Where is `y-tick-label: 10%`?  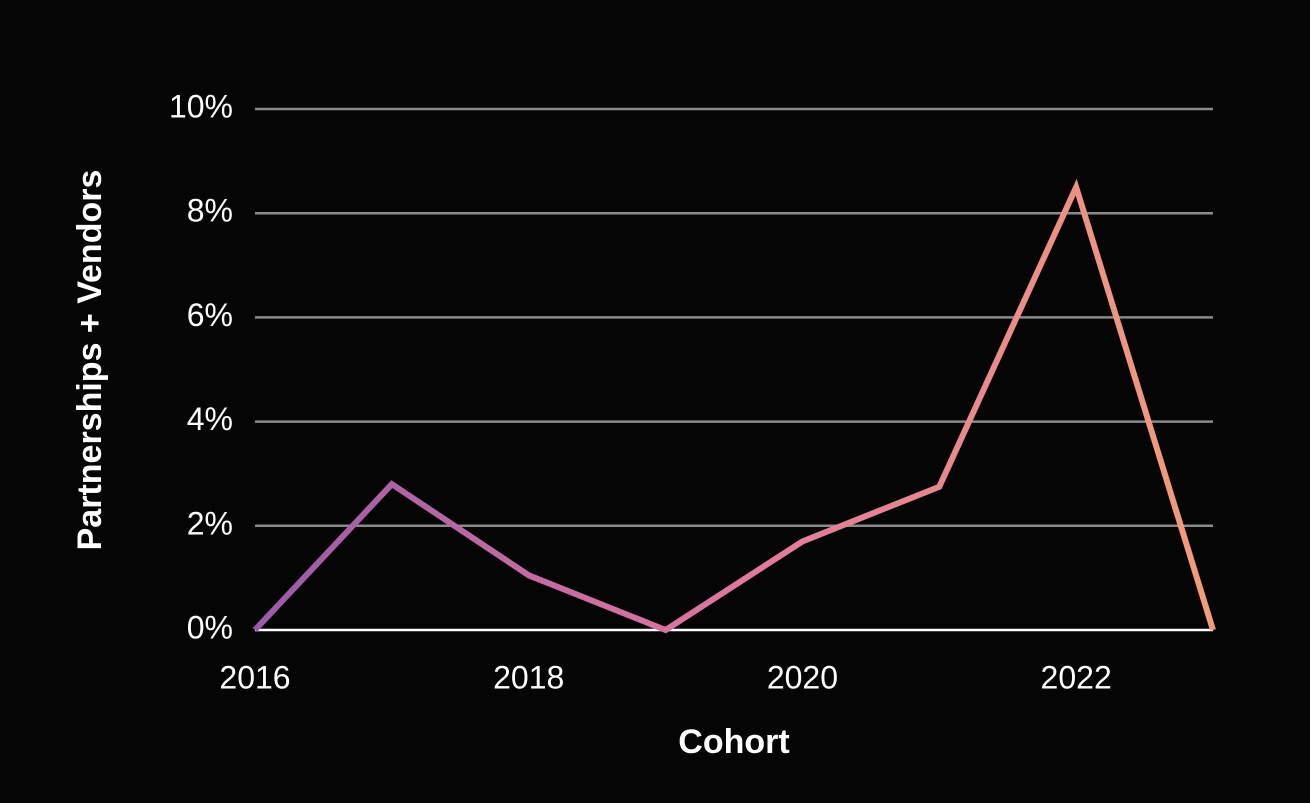 y-tick-label: 10% is located at coordinates (201, 106).